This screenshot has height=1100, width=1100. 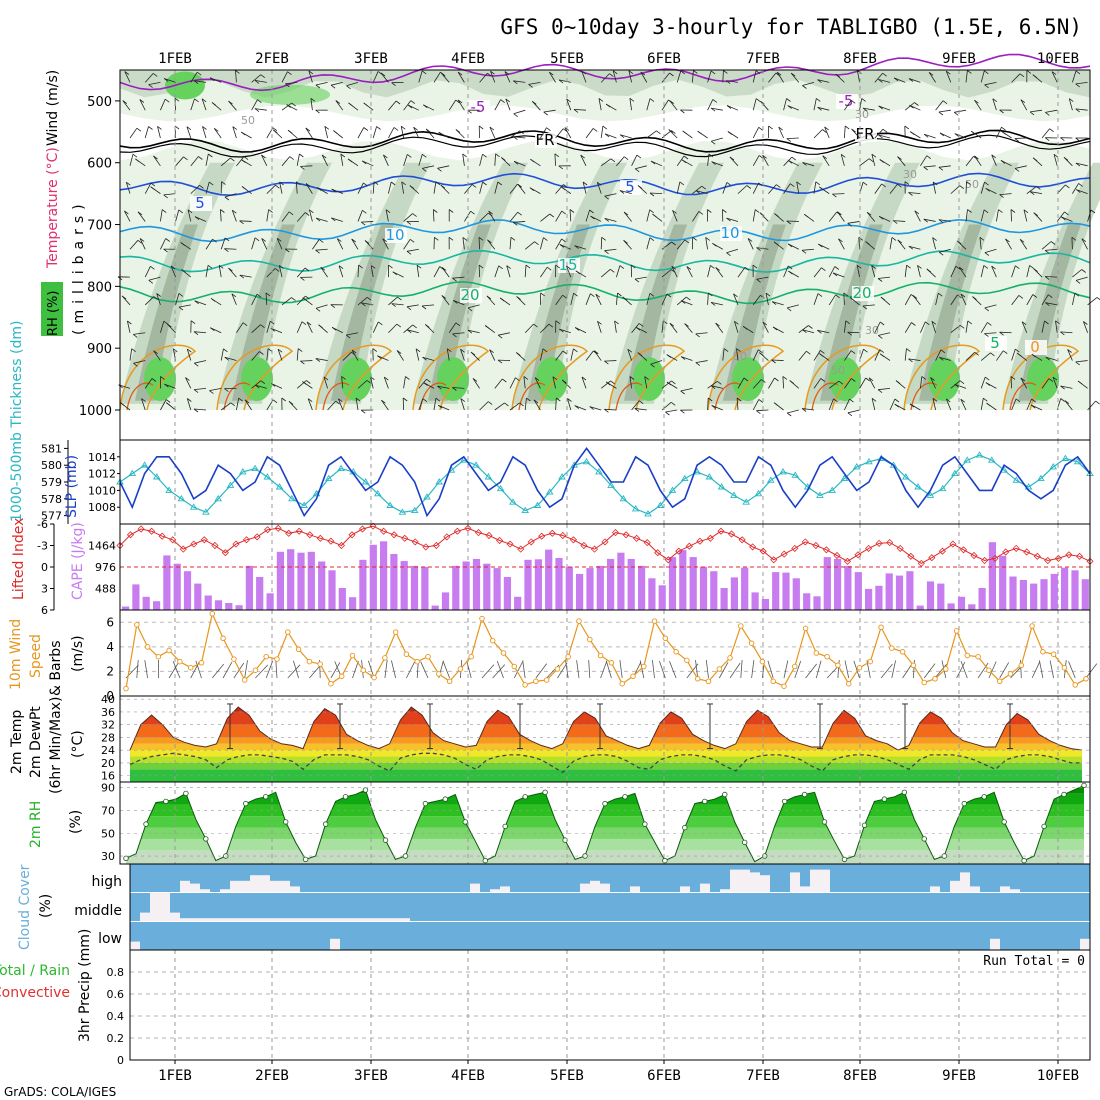 What do you see at coordinates (605, 803) in the screenshot?
I see `rh-marker` at bounding box center [605, 803].